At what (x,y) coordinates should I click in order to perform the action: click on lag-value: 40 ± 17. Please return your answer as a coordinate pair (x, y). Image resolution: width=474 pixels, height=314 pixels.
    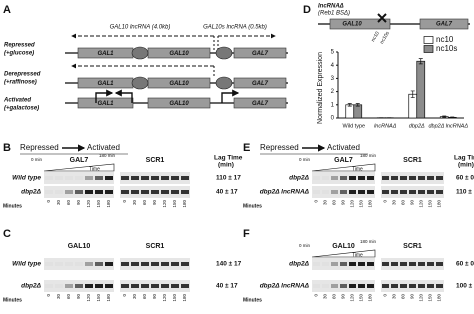
    Looking at the image, I should click on (227, 192).